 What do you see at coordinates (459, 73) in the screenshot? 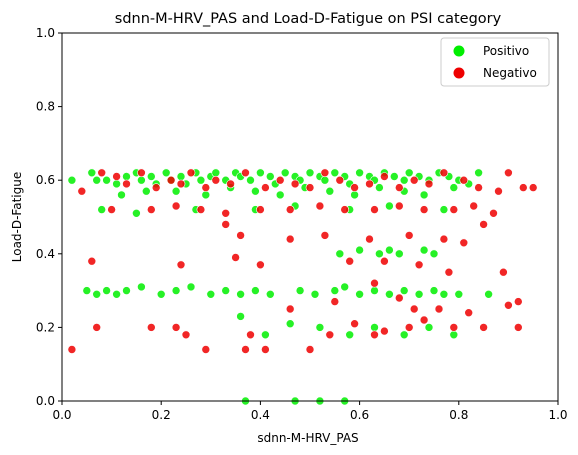
I see `legend-marker-negativo` at bounding box center [459, 73].